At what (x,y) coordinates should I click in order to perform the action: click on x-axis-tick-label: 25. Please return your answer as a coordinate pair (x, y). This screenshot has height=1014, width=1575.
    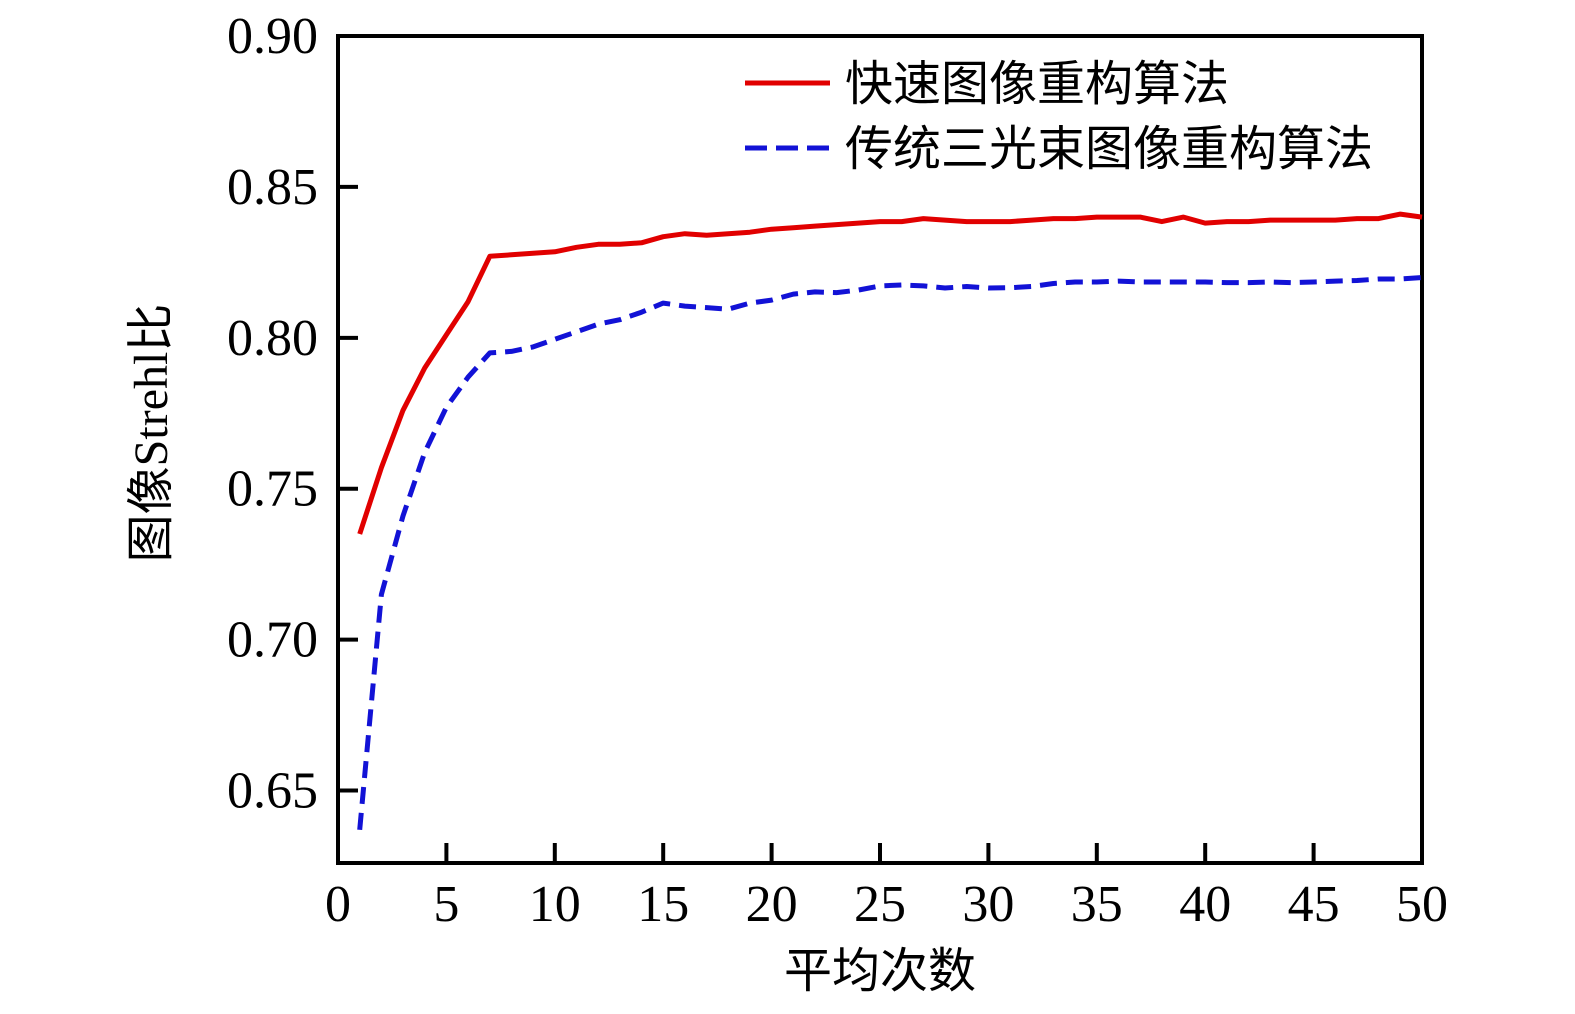
    Looking at the image, I should click on (880, 904).